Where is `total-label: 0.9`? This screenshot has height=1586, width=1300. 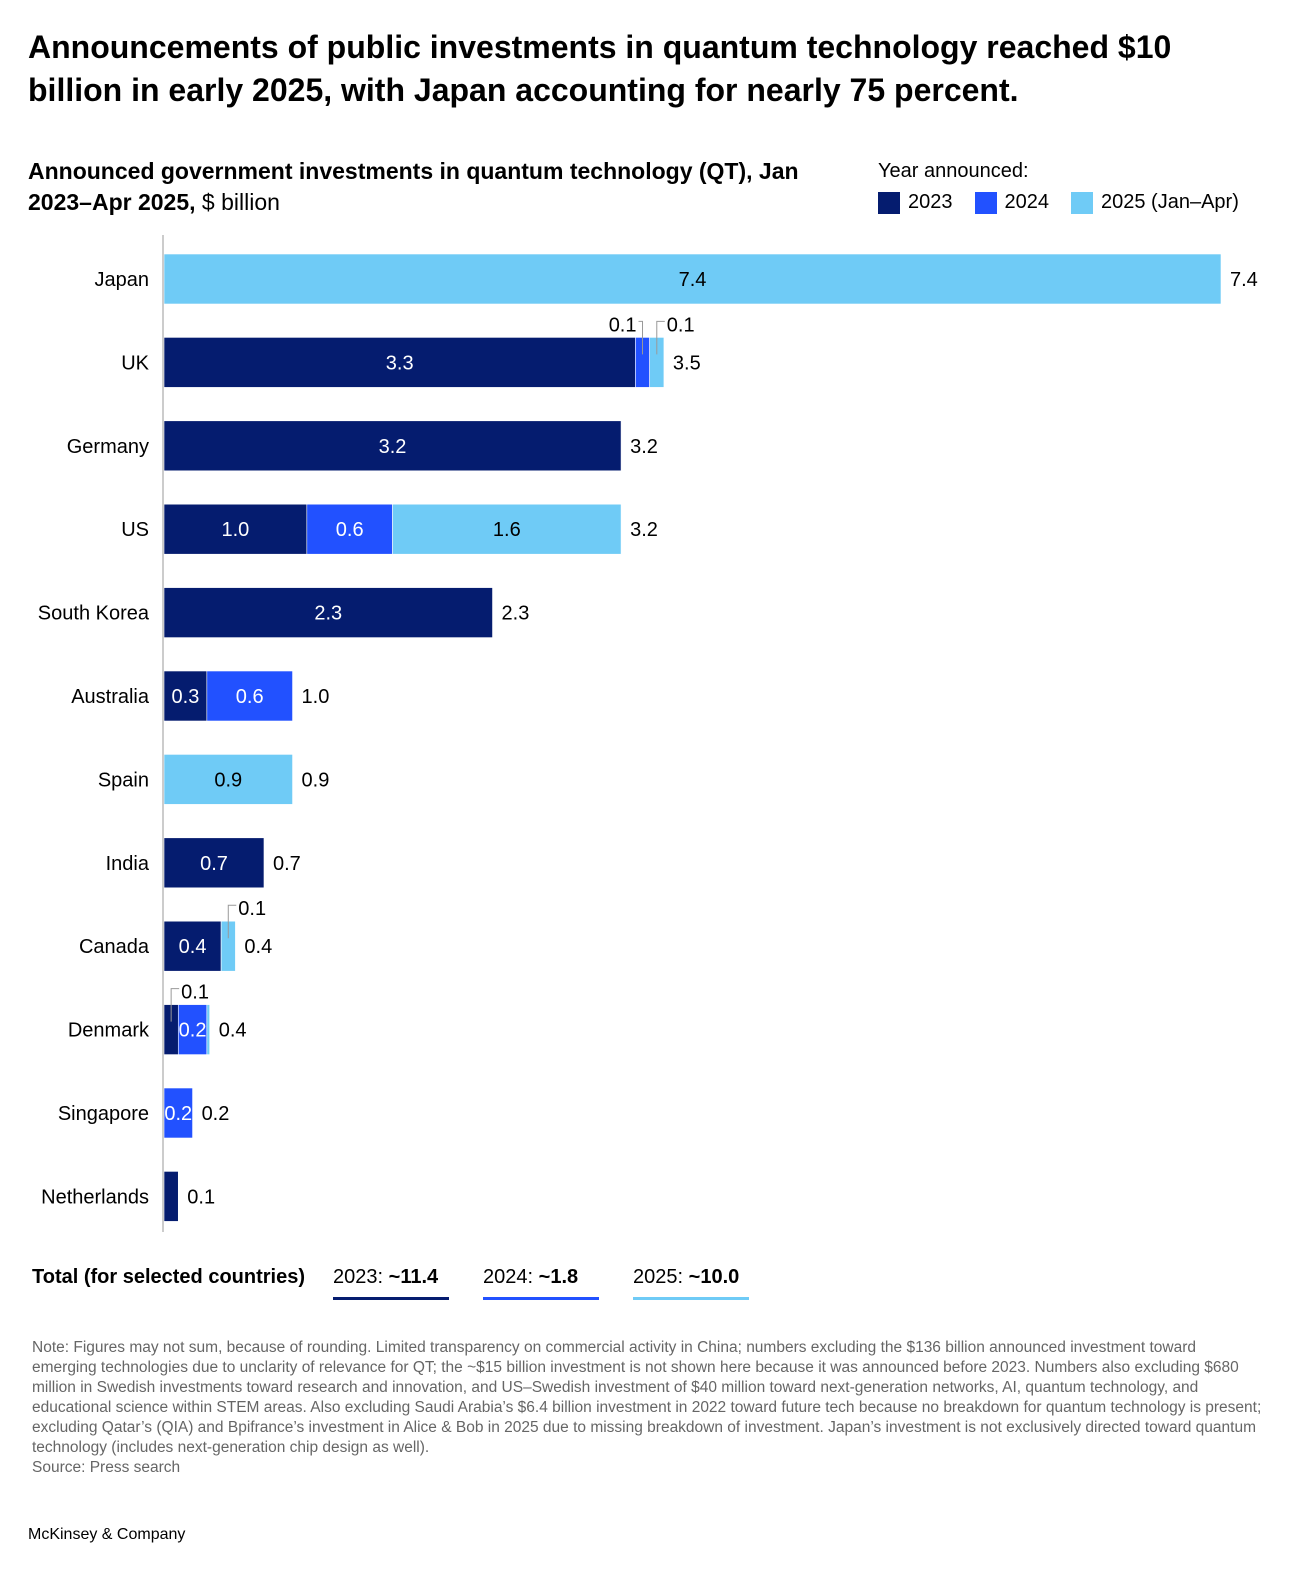
total-label: 0.9 is located at coordinates (316, 780).